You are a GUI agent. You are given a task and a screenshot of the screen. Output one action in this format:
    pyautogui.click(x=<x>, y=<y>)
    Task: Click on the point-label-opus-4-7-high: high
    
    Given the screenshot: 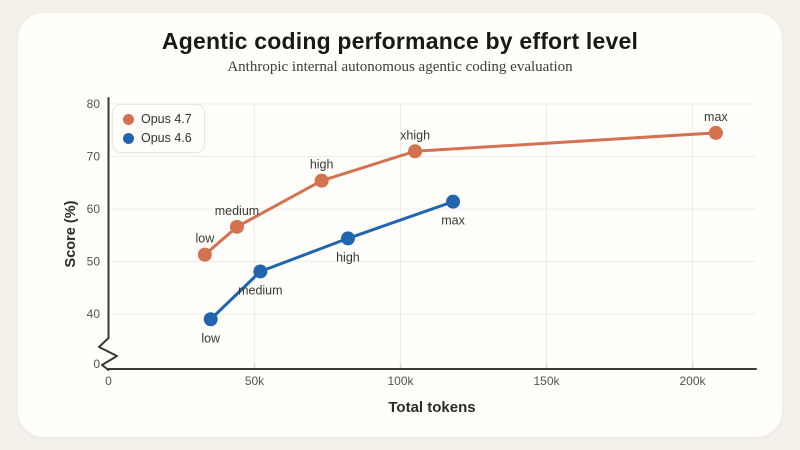 What is the action you would take?
    pyautogui.click(x=322, y=165)
    